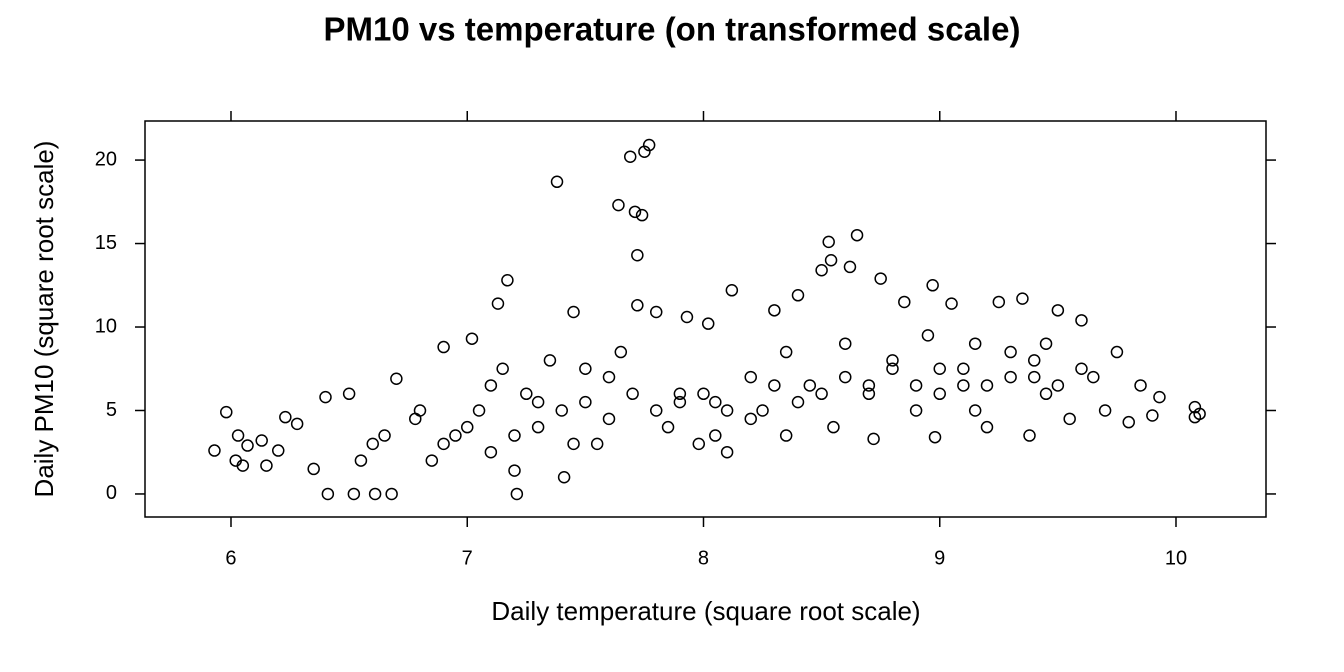 The width and height of the screenshot is (1344, 672). Describe the element at coordinates (705, 611) in the screenshot. I see `x-axis-label: Daily temperature (square root scale)` at that location.